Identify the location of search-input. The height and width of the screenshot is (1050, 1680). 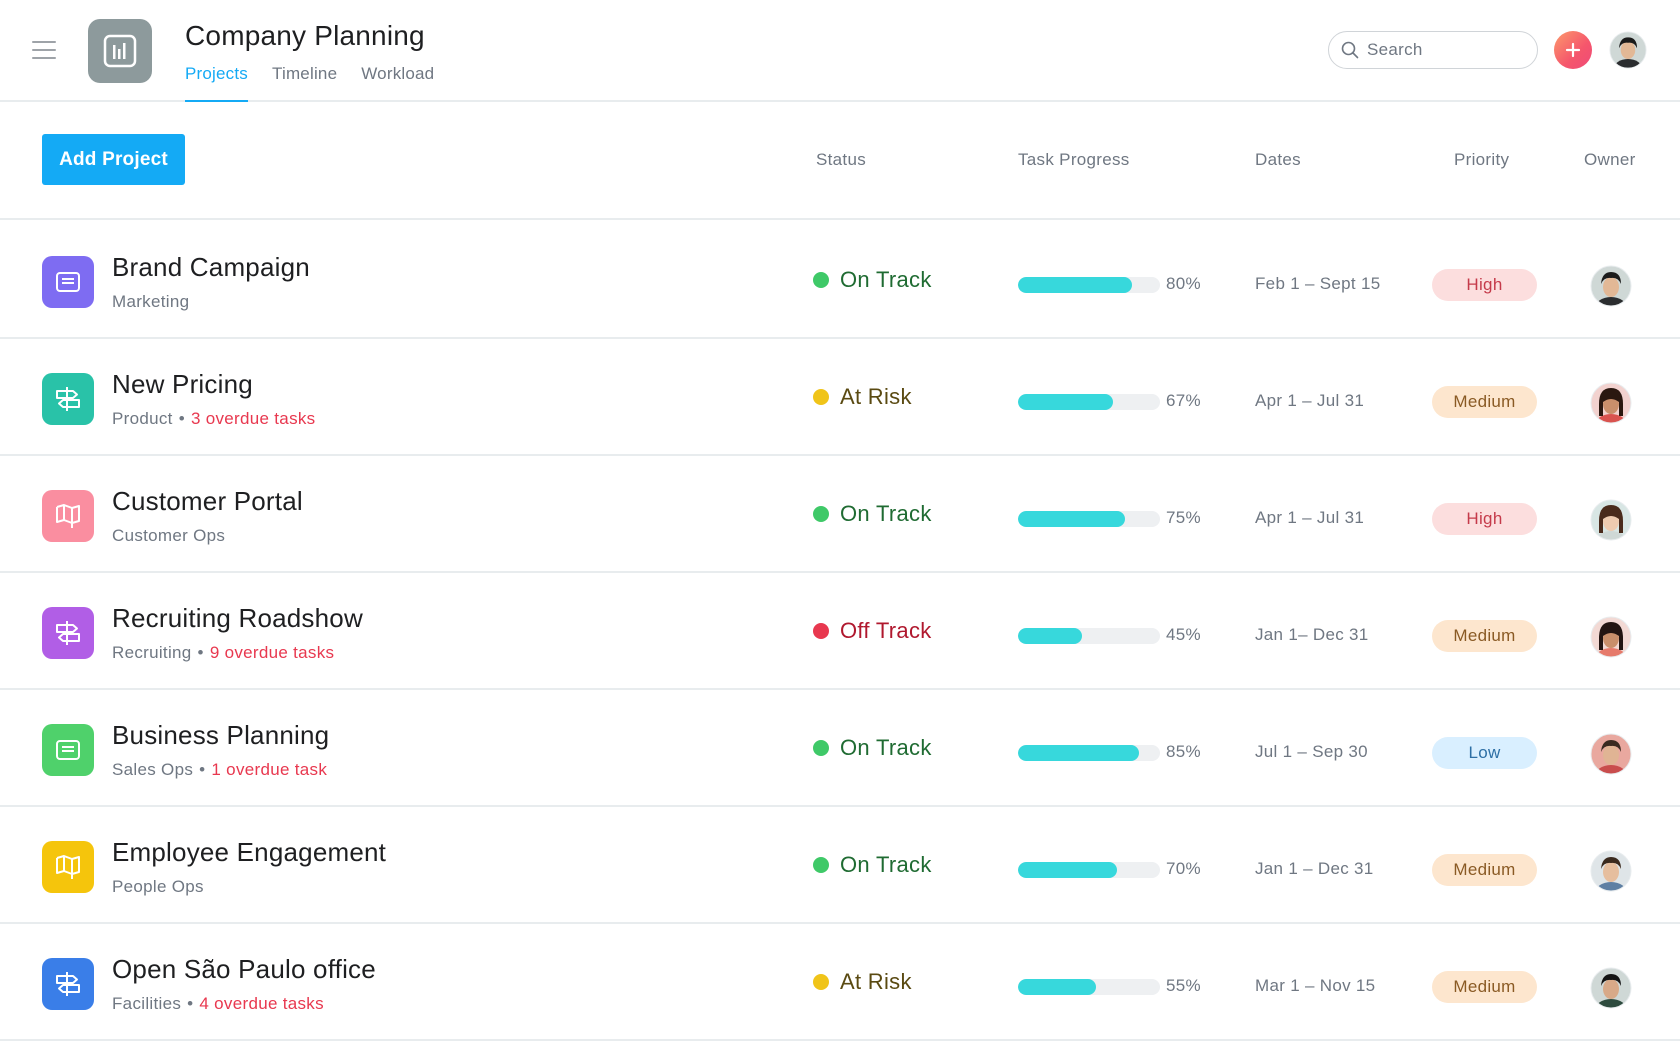
(1442, 50).